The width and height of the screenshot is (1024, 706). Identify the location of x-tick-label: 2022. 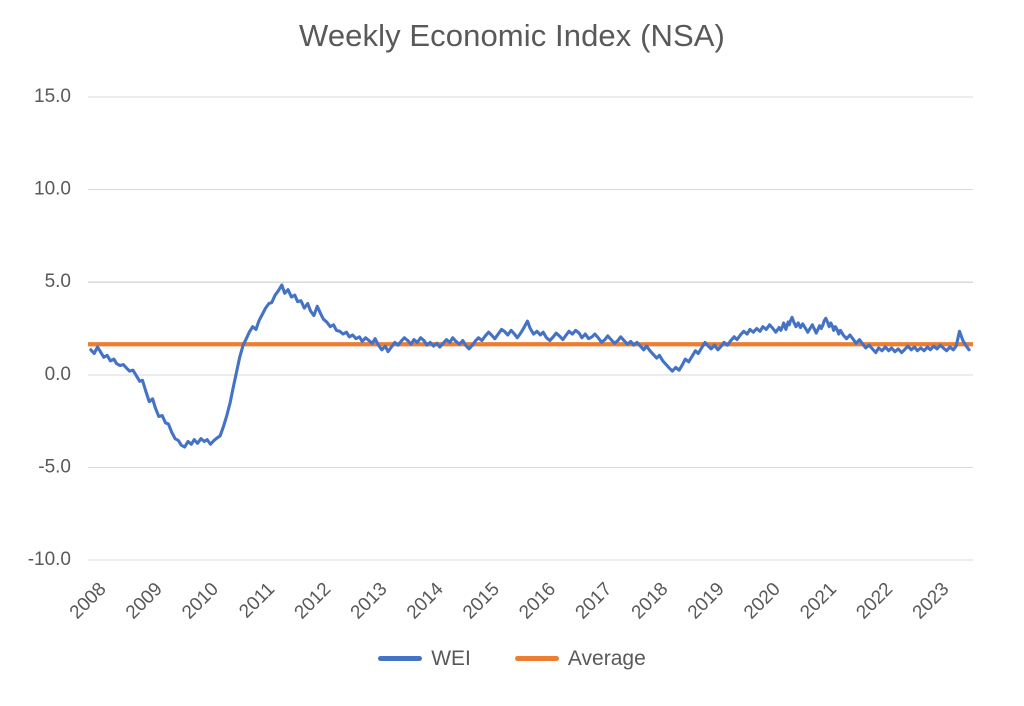
(874, 601).